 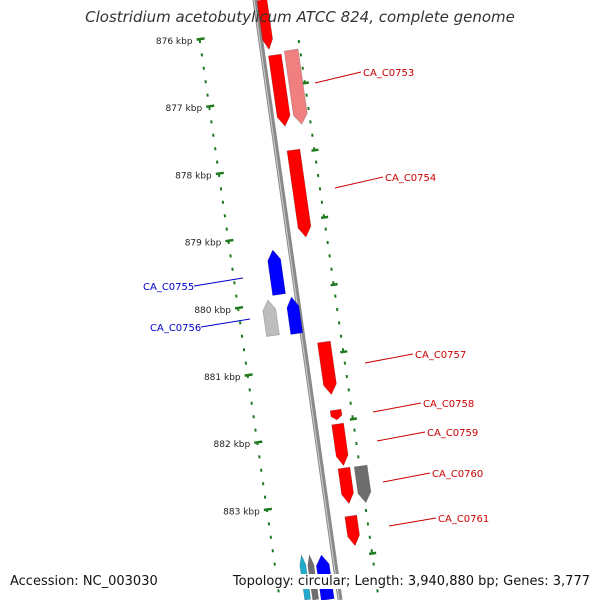 I want to click on gene-label: CA_C0761, so click(x=463, y=519).